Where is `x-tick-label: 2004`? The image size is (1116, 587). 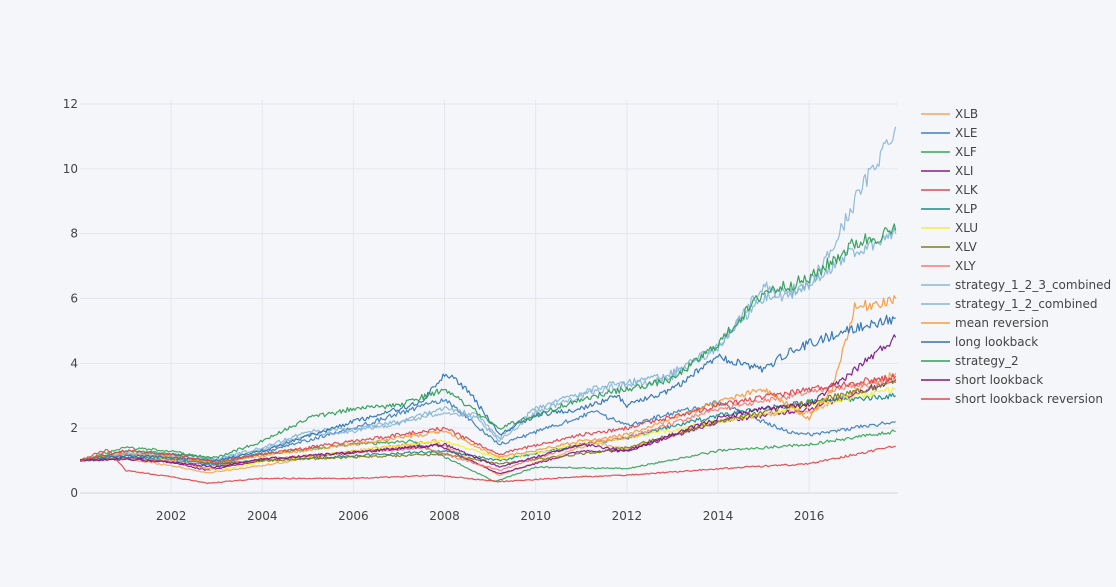 x-tick-label: 2004 is located at coordinates (262, 516).